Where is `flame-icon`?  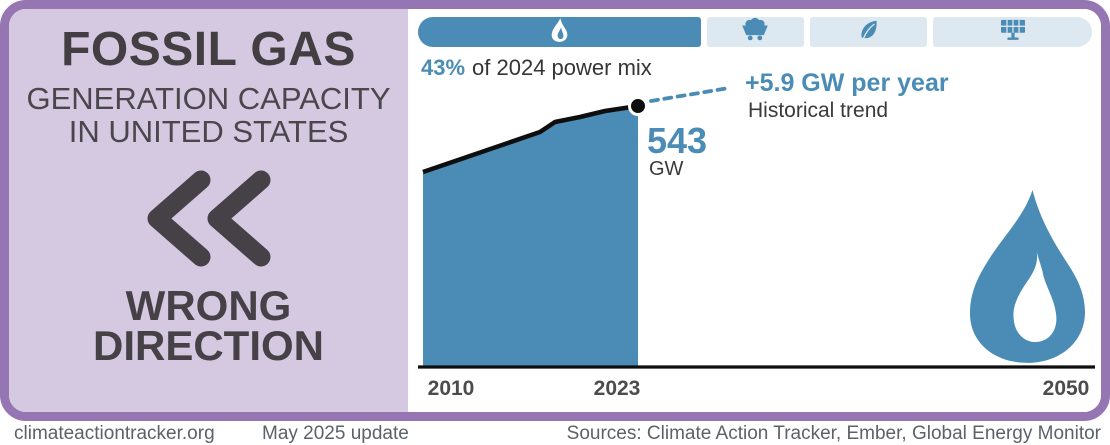
flame-icon is located at coordinates (559, 32).